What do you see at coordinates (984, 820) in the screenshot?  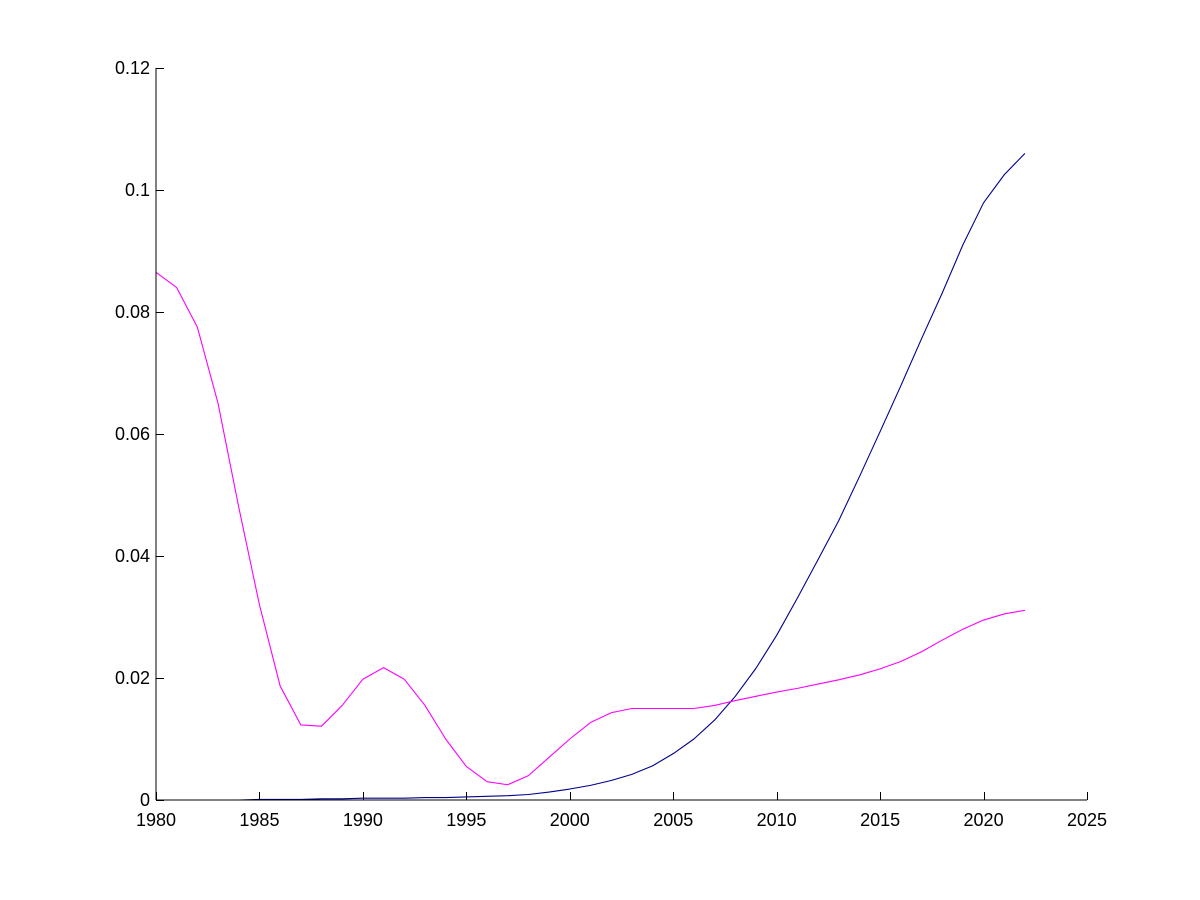 I see `x-tick-label: 2020` at bounding box center [984, 820].